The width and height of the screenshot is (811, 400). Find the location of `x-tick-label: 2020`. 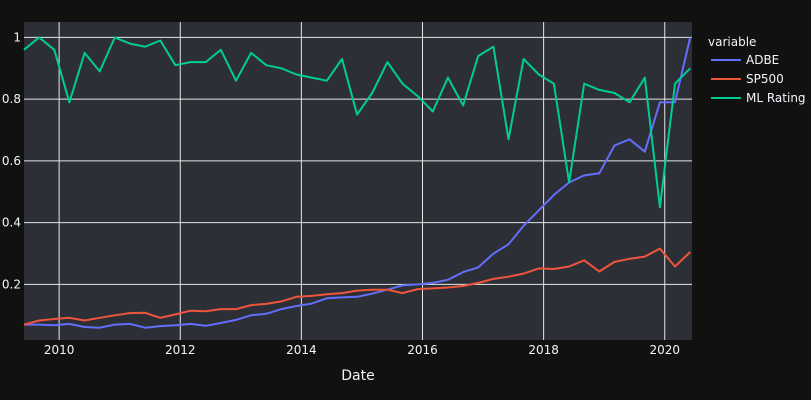

x-tick-label: 2020 is located at coordinates (664, 350).